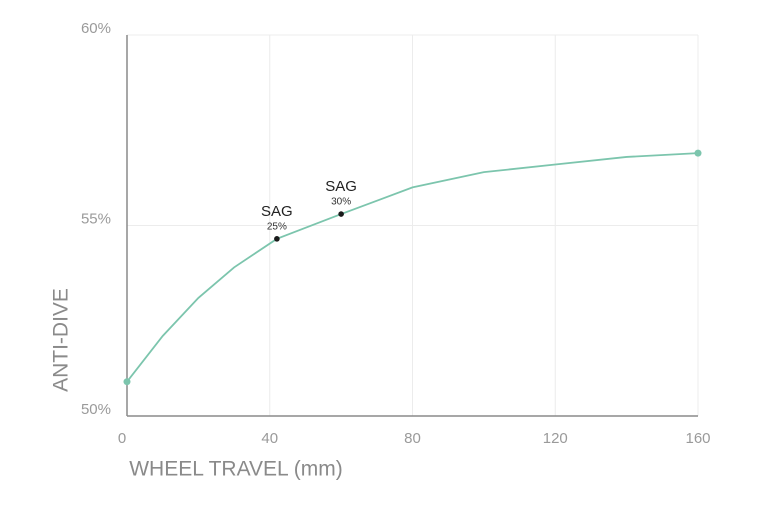 Image resolution: width=768 pixels, height=512 pixels. What do you see at coordinates (236, 469) in the screenshot?
I see `x-axis-title: WHEEL TRAVEL (mm)` at bounding box center [236, 469].